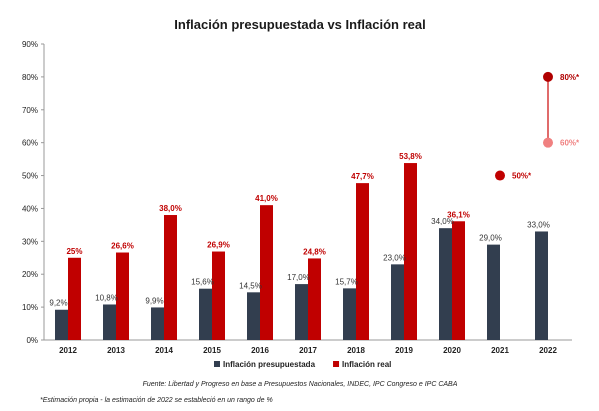  Describe the element at coordinates (490, 238) in the screenshot. I see `budgeted-value-label: 29,0%` at that location.